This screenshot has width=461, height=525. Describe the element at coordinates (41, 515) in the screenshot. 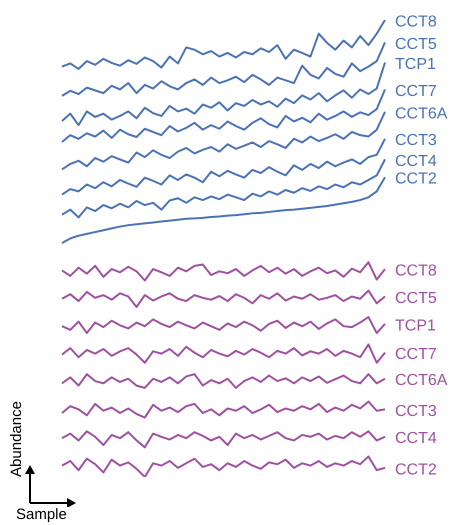

I see `x-axis-title: Sample` at that location.